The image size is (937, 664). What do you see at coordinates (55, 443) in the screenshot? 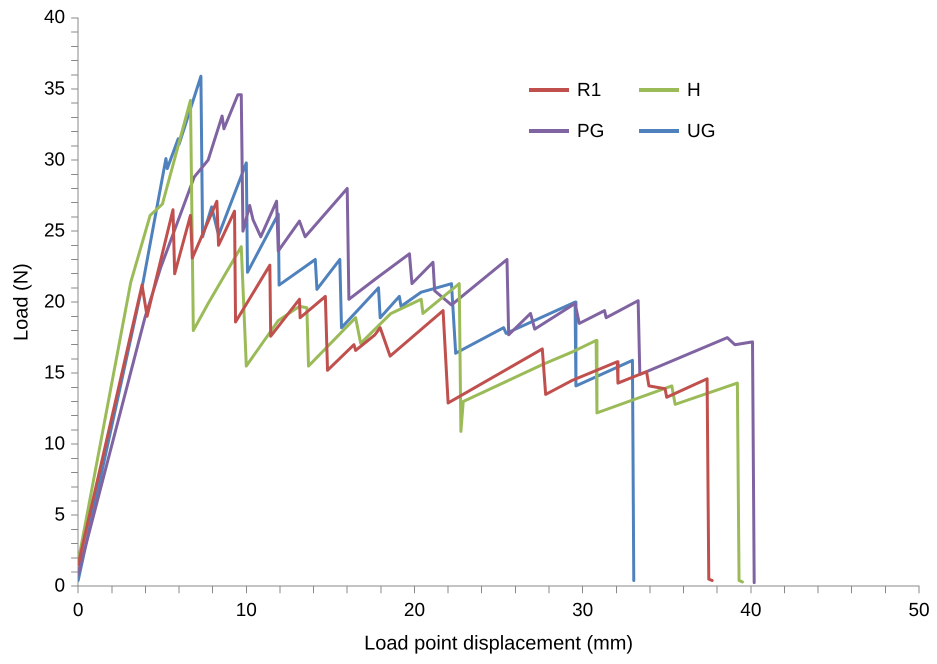
I see `y-tick-label: 10` at bounding box center [55, 443].